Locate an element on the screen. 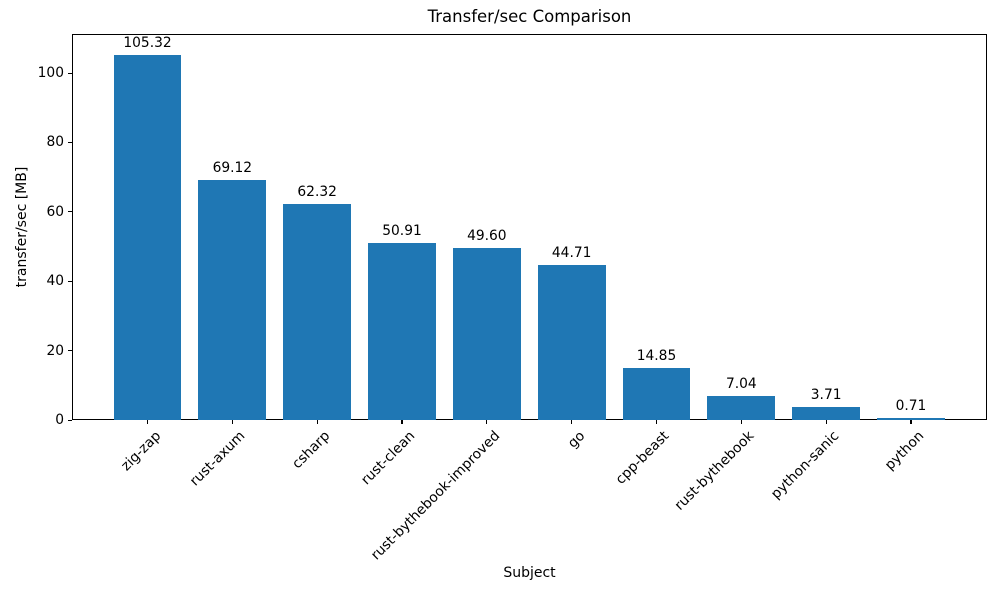  y-tick-label: 80 is located at coordinates (55, 142).